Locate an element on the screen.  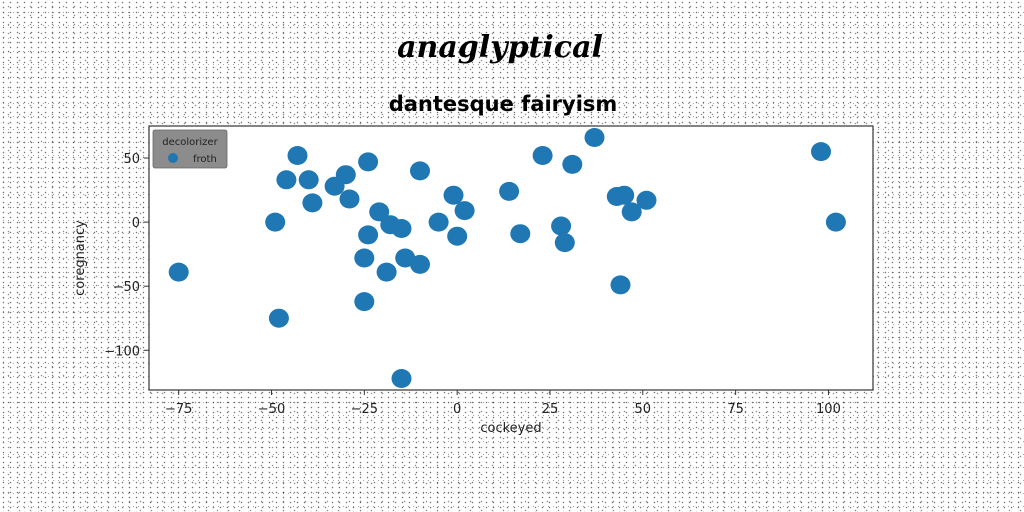
x-tick-label: −50 is located at coordinates (271, 409).